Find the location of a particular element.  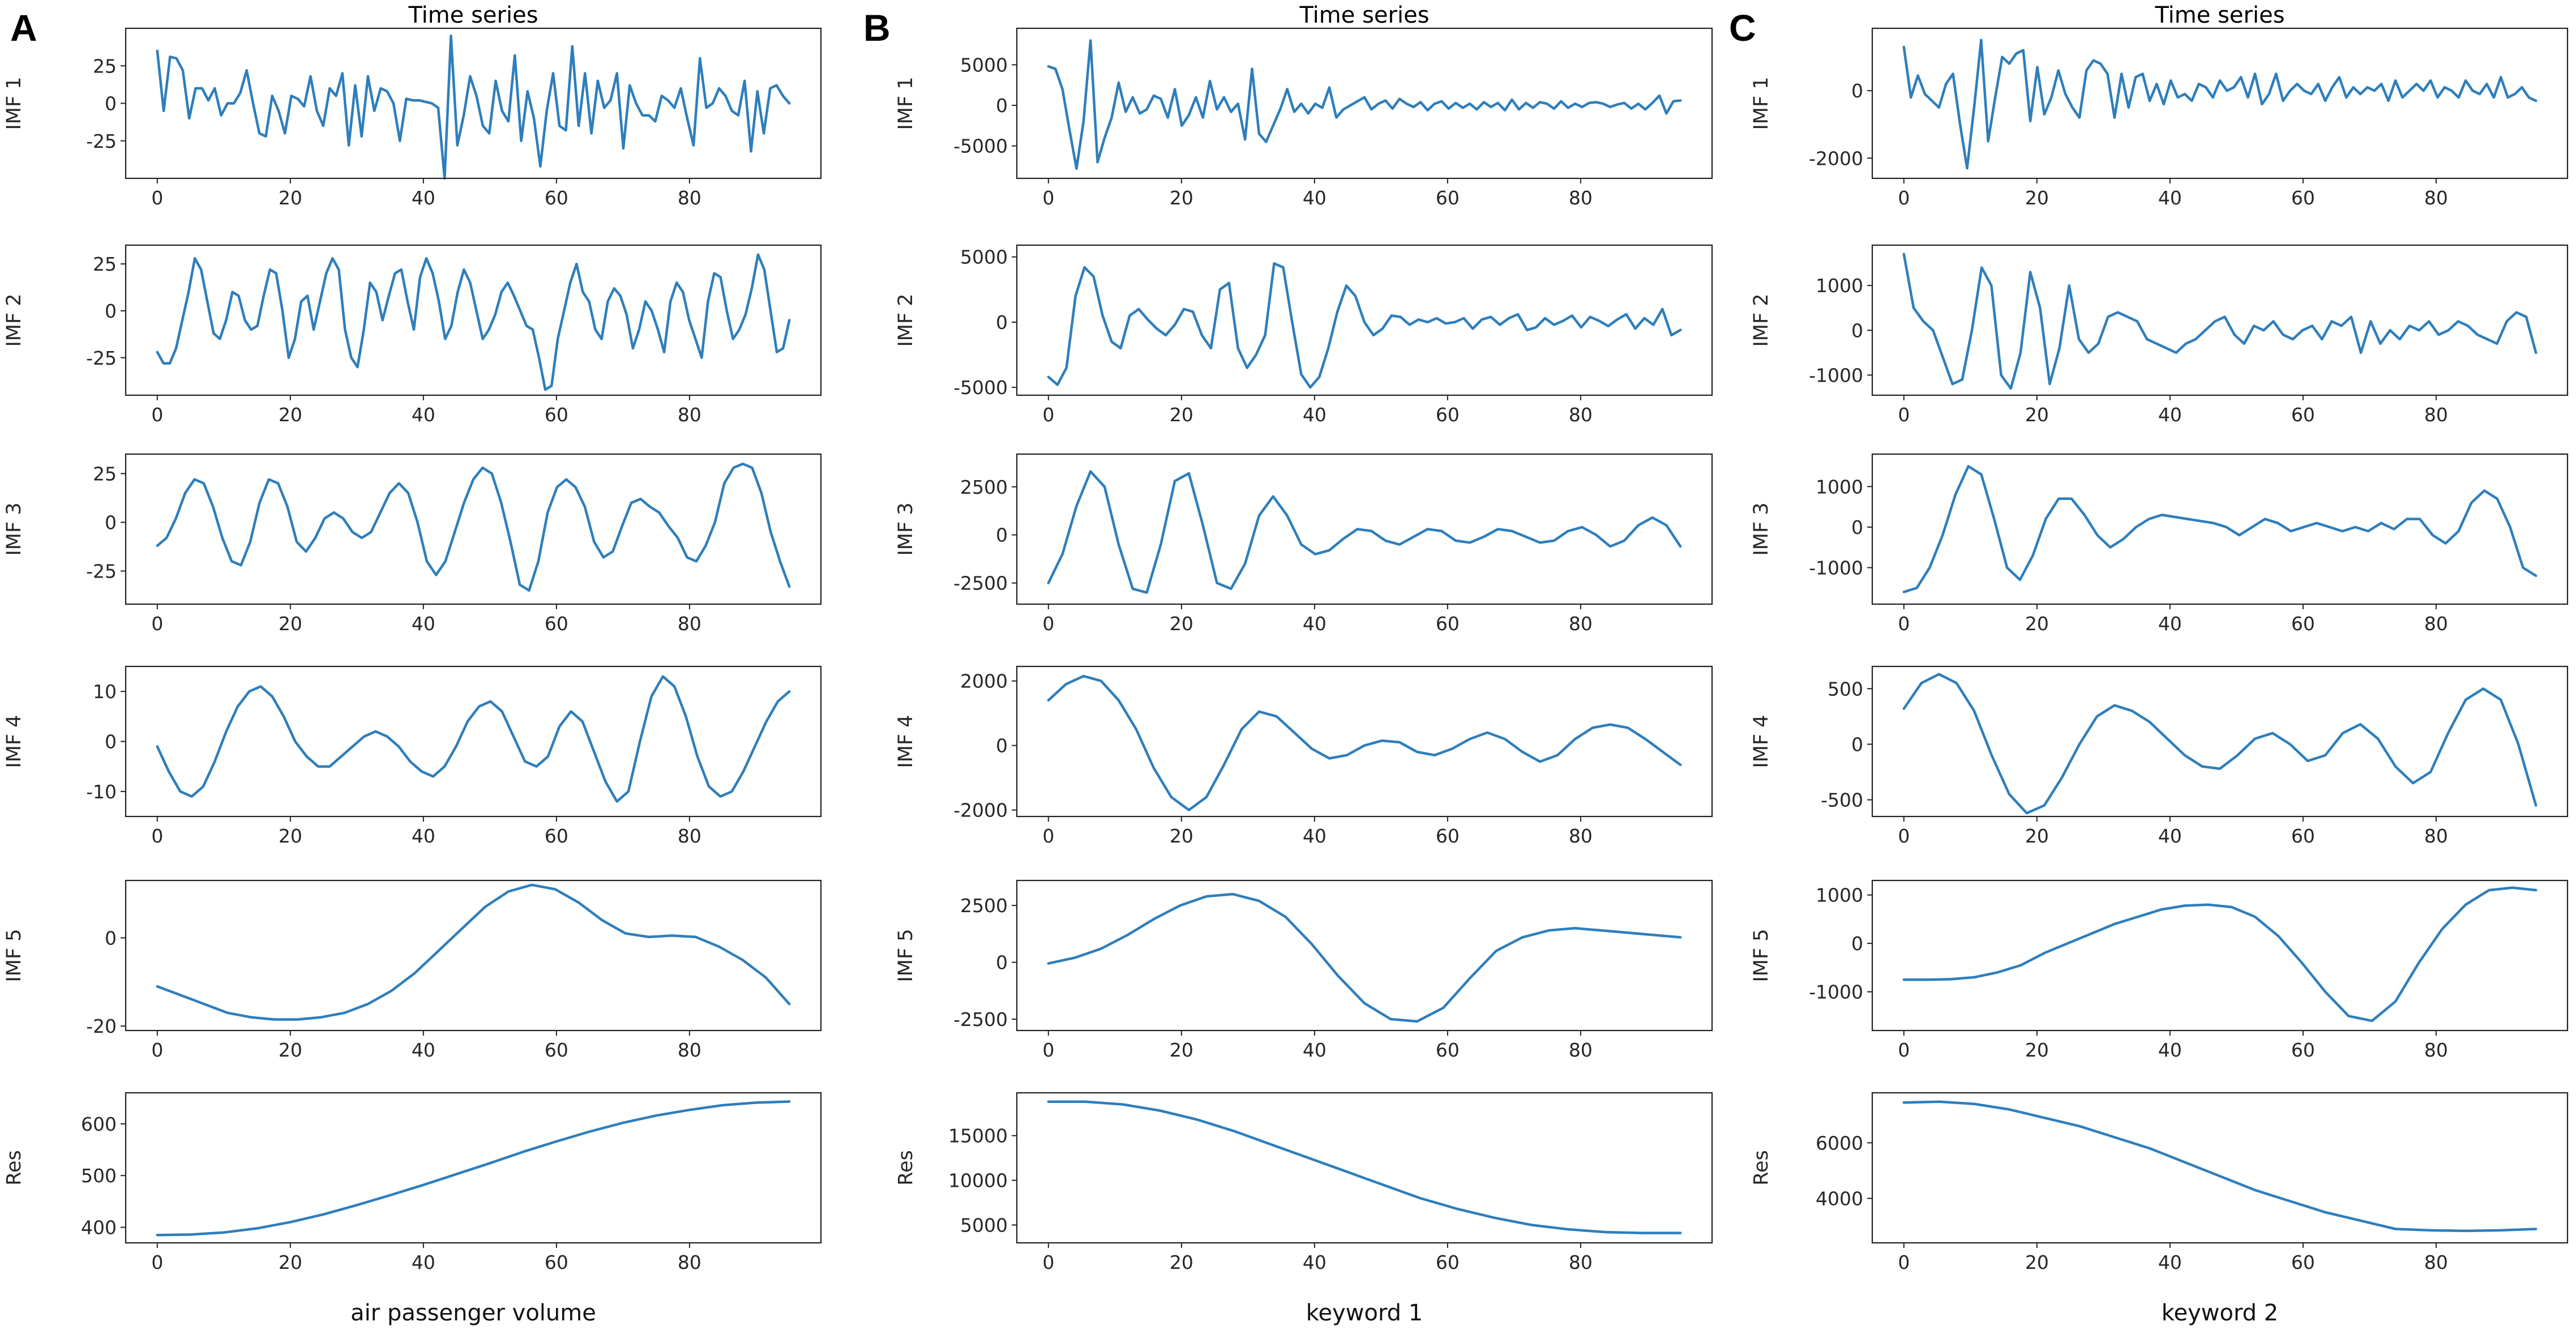

y-axis-label: IMF 2 is located at coordinates (14, 320).